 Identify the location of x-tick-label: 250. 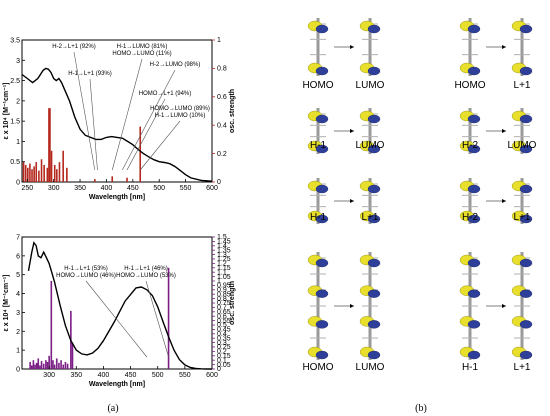
(27, 188).